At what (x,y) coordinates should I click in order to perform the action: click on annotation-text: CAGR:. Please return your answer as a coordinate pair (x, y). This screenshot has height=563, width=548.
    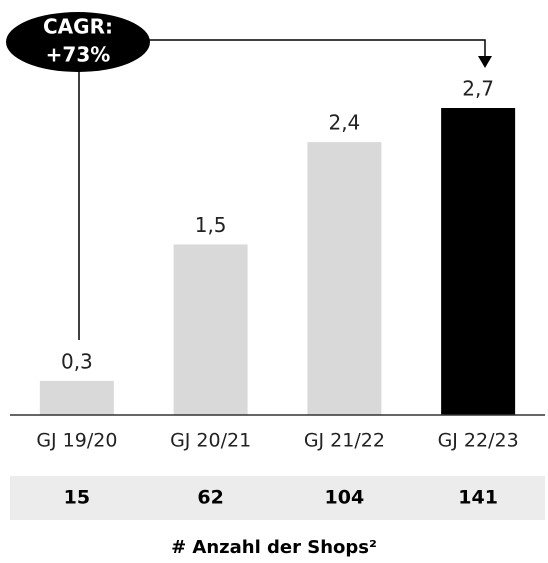
    Looking at the image, I should click on (78, 27).